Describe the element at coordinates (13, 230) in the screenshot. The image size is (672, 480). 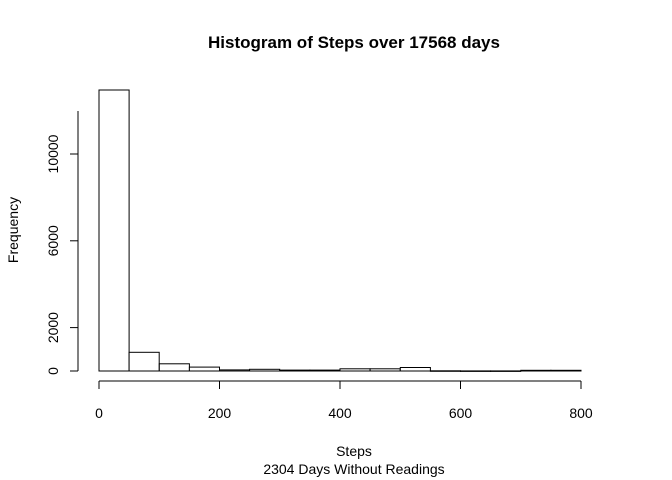
I see `y-axis-label: Frequency` at that location.